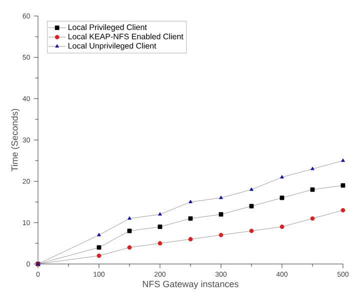 This screenshot has height=306, width=360. Describe the element at coordinates (126, 36) in the screenshot. I see `legend-label: Local KEAP-NFS Enabled Client` at that location.